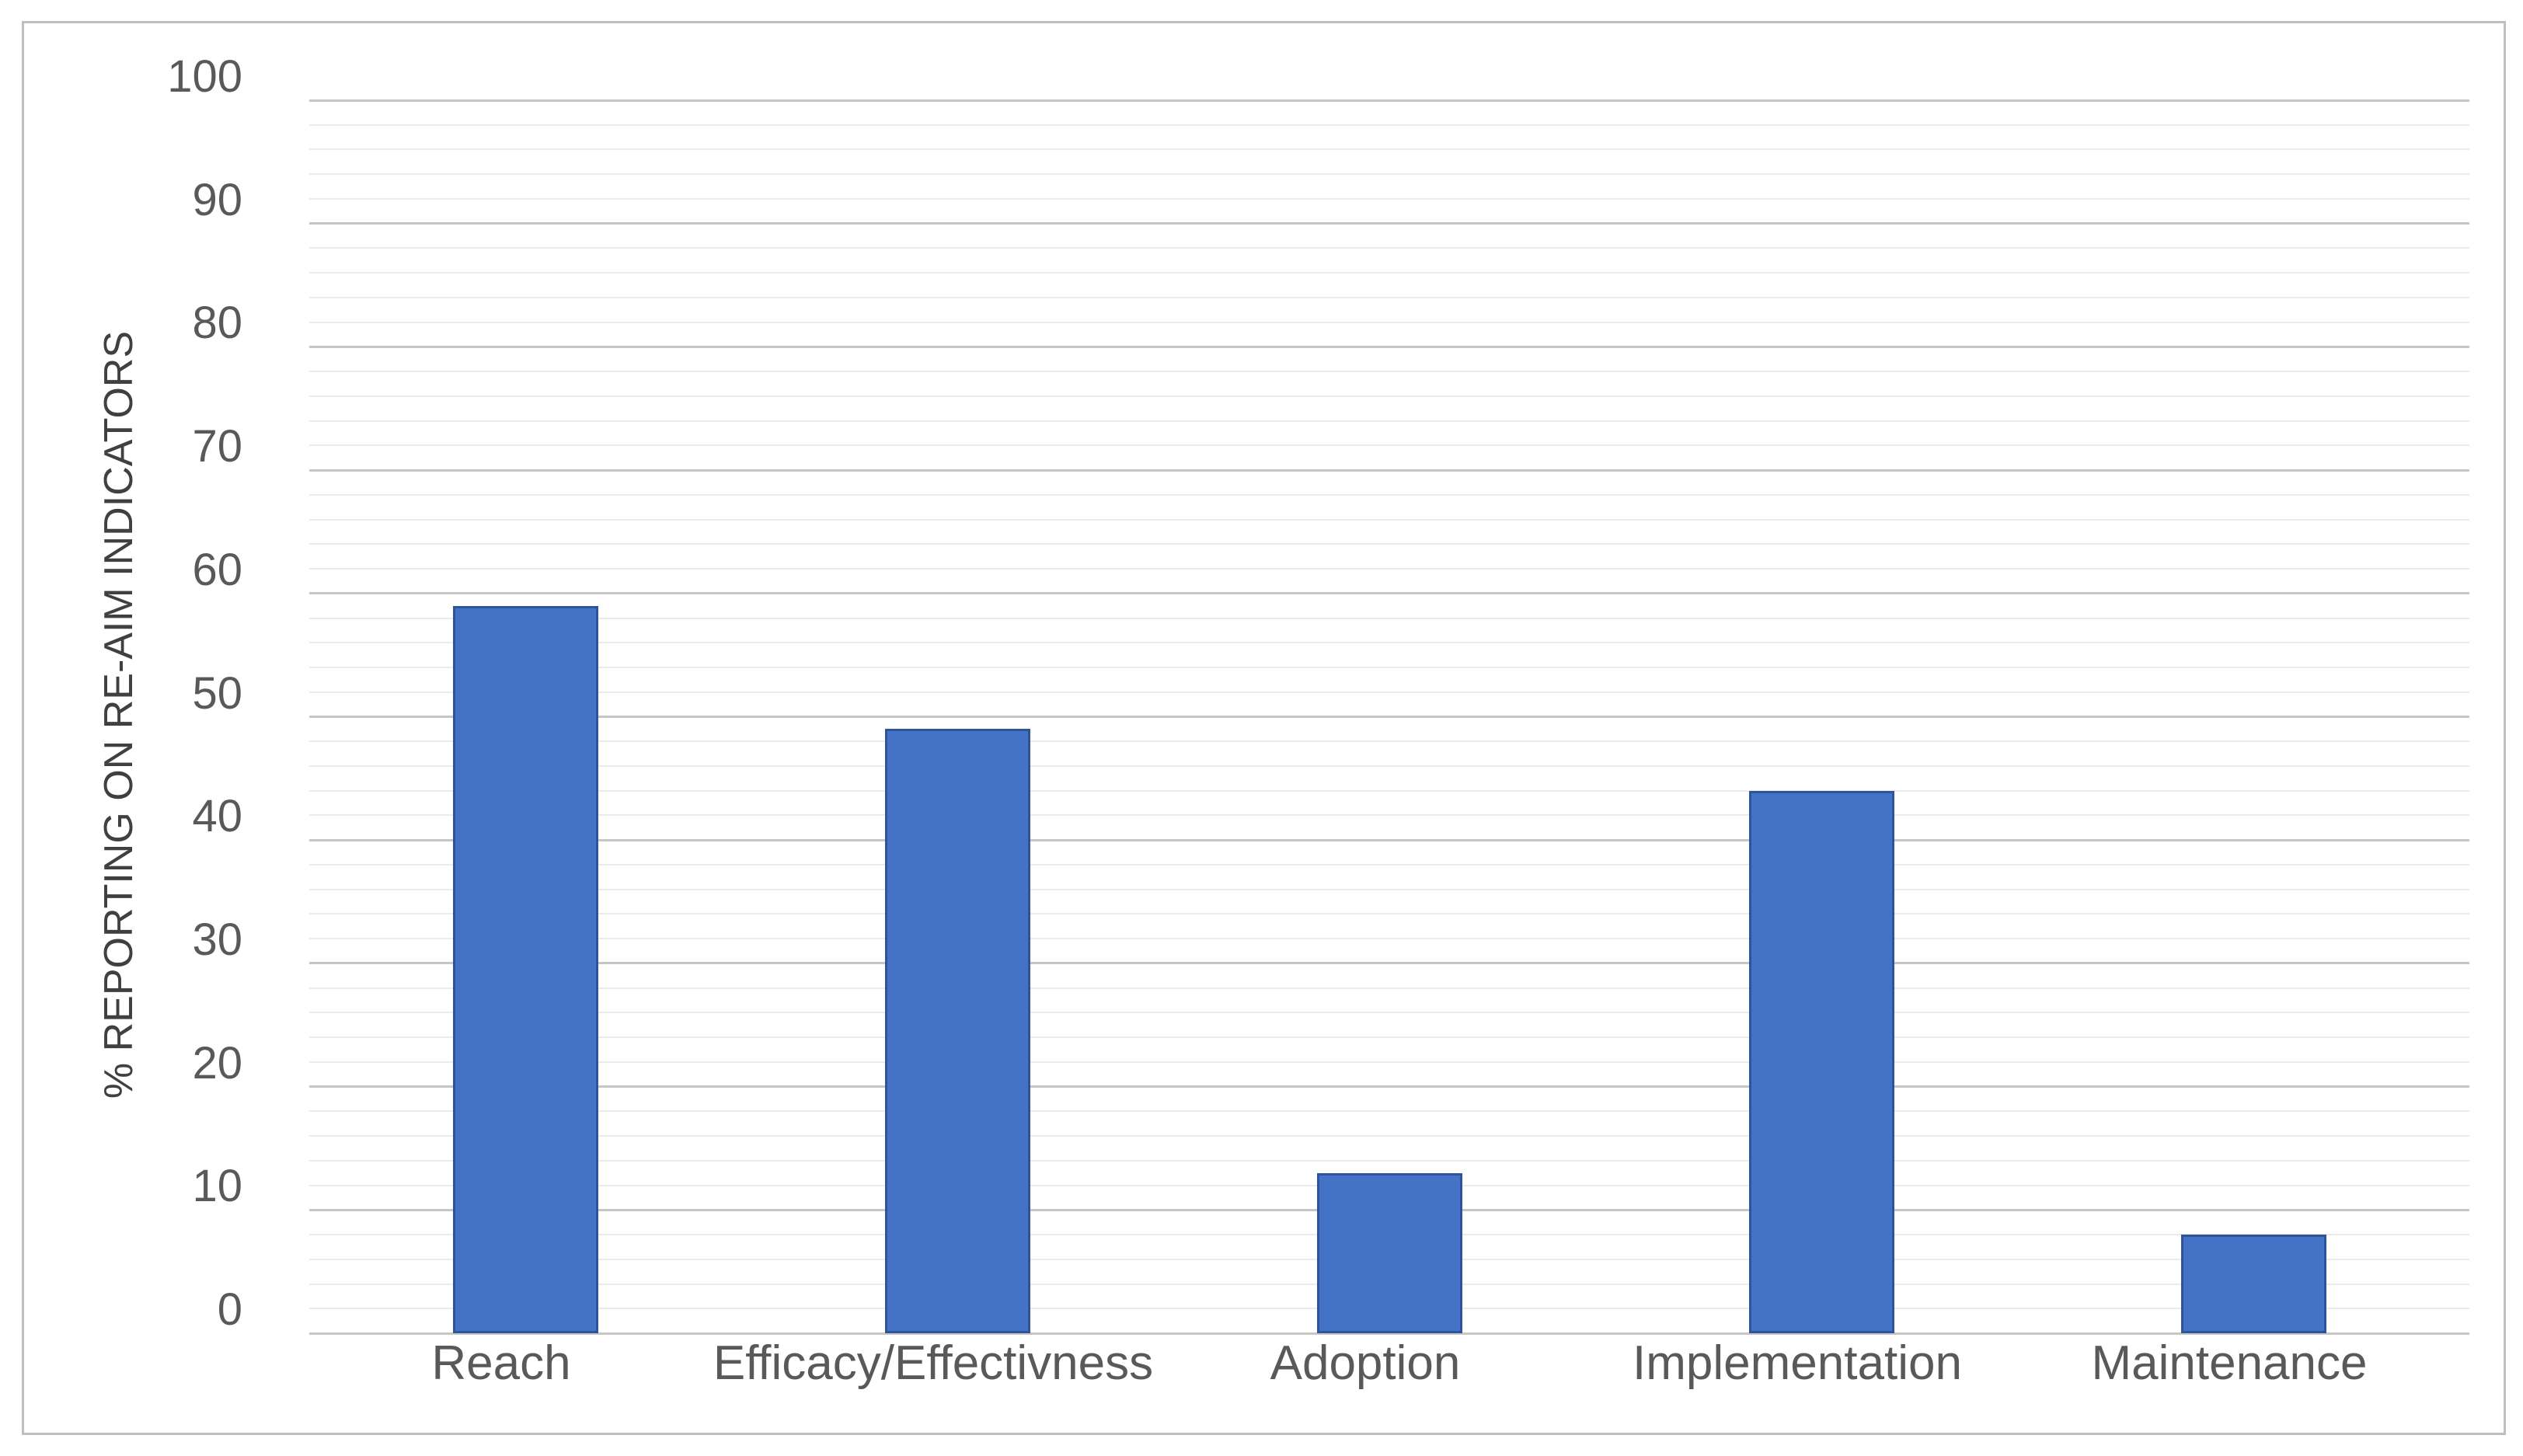 This screenshot has height=1456, width=2523. What do you see at coordinates (957, 1031) in the screenshot?
I see `bar-efficacy-effectivness` at bounding box center [957, 1031].